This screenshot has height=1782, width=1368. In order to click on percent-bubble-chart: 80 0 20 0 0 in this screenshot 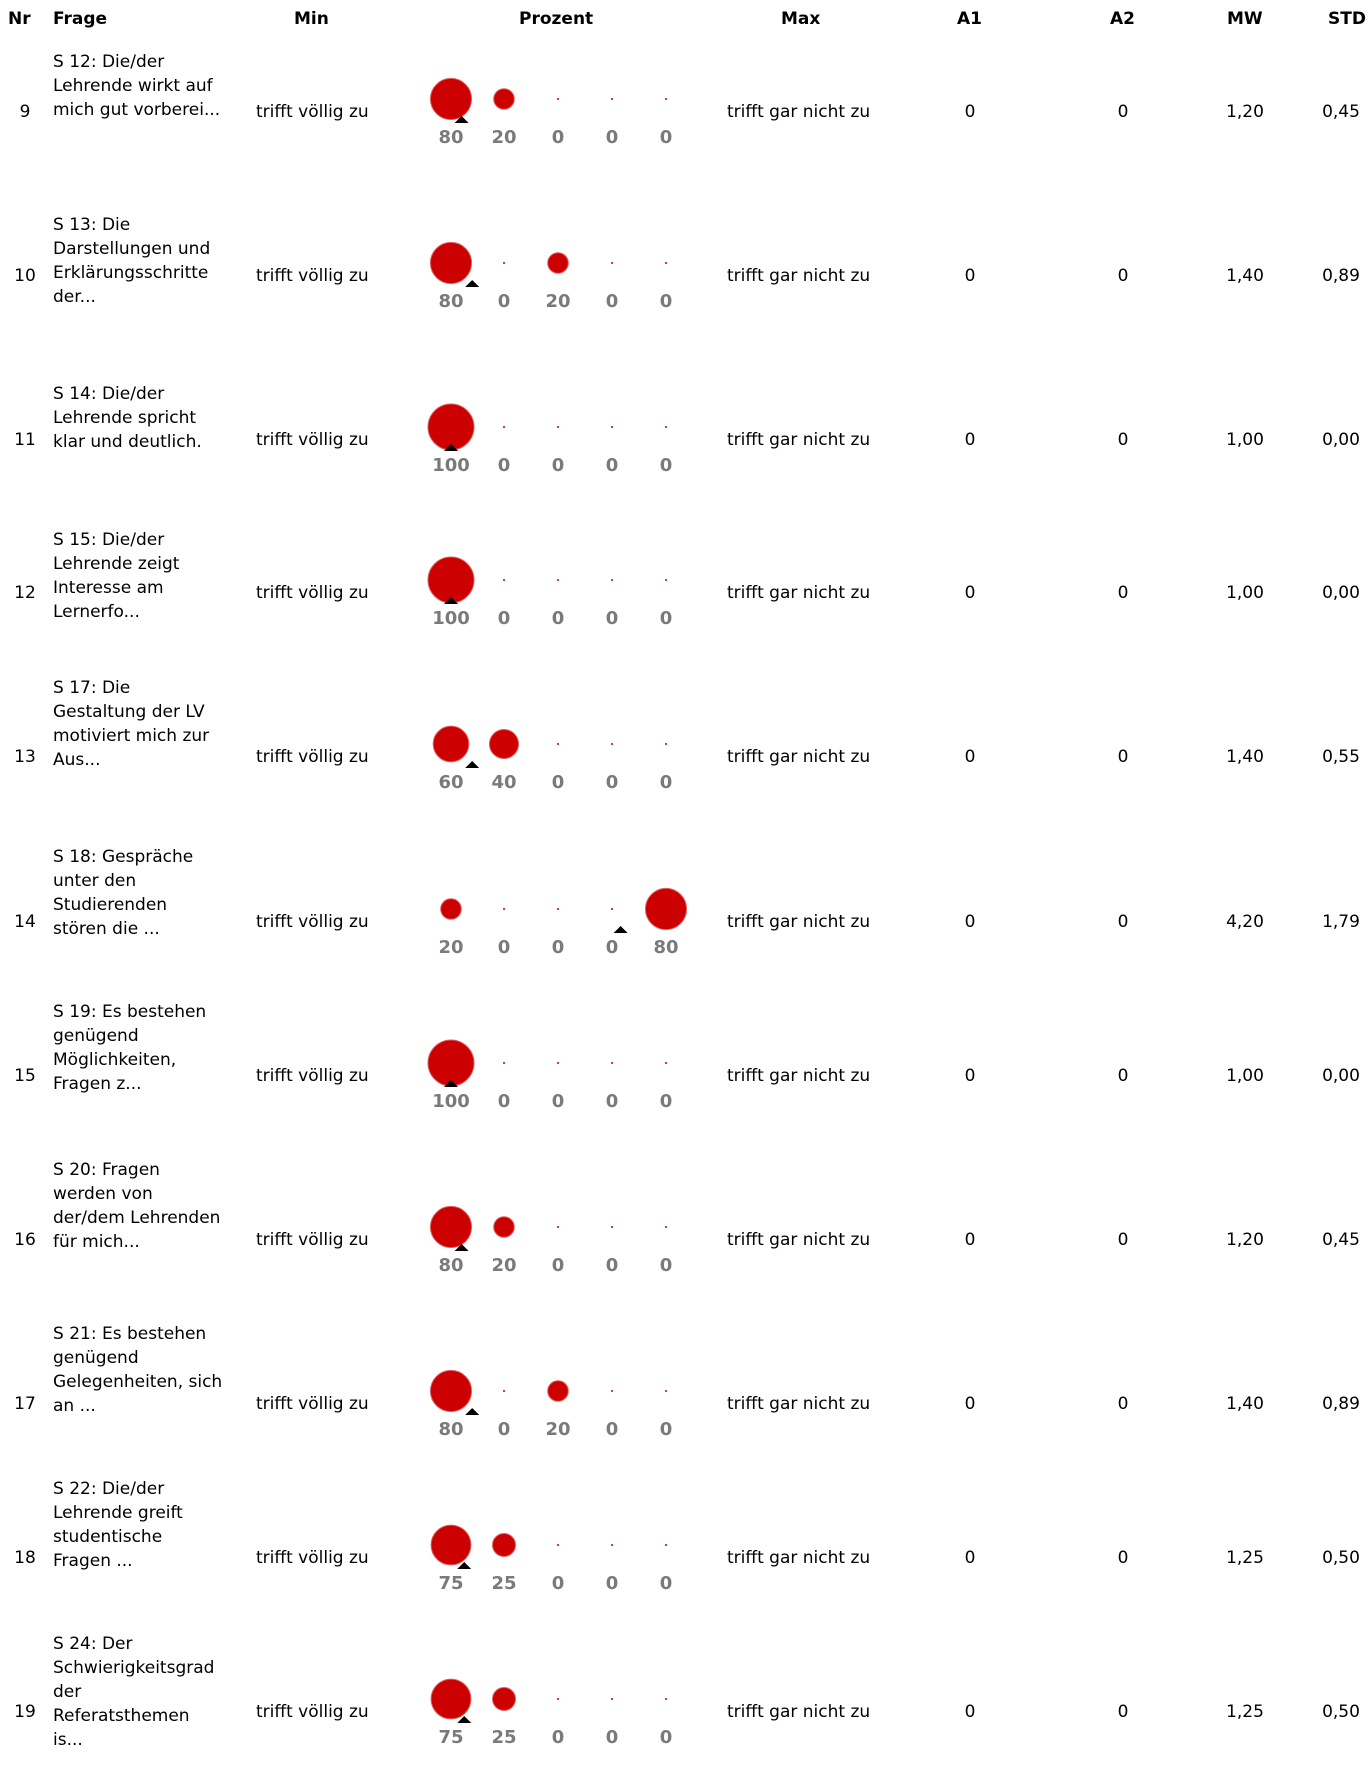, I will do `click(551, 1404)`.